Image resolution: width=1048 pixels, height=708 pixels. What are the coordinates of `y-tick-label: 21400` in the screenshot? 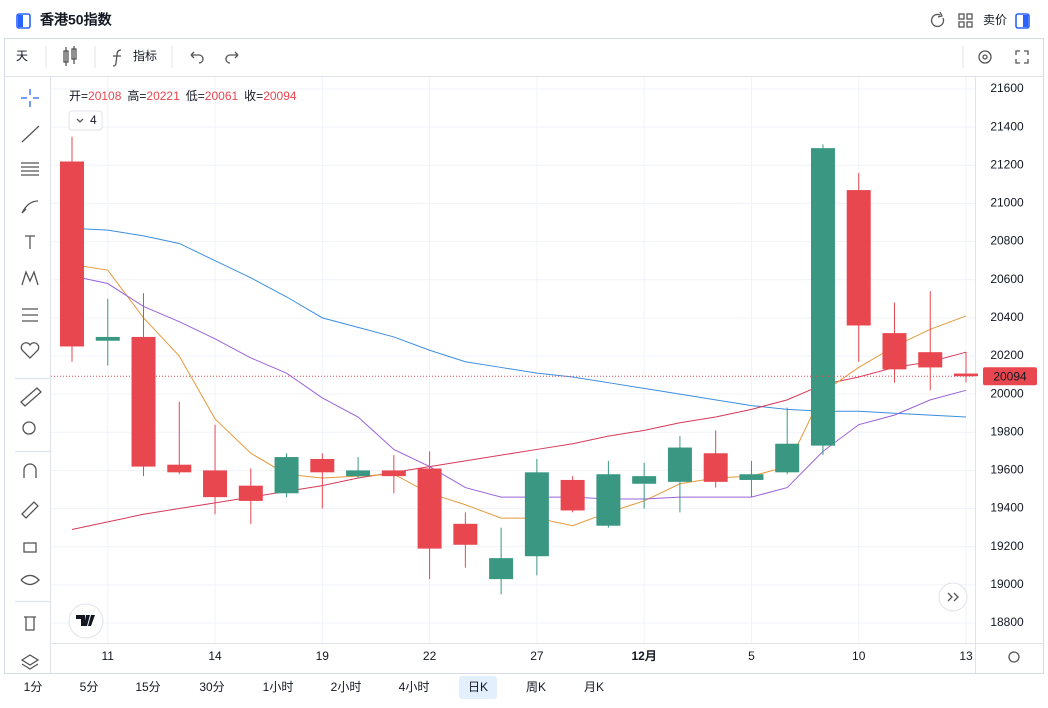 It's located at (1007, 126).